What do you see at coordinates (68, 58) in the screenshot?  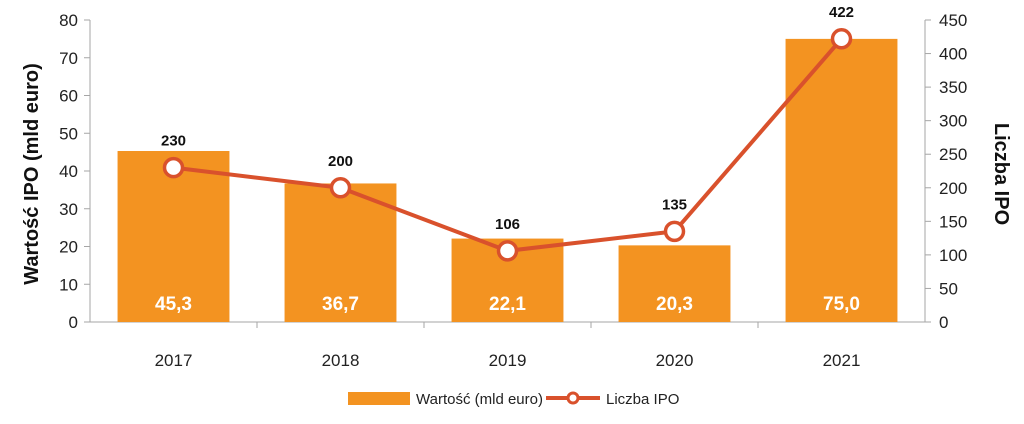 I see `y-tick-label: 70` at bounding box center [68, 58].